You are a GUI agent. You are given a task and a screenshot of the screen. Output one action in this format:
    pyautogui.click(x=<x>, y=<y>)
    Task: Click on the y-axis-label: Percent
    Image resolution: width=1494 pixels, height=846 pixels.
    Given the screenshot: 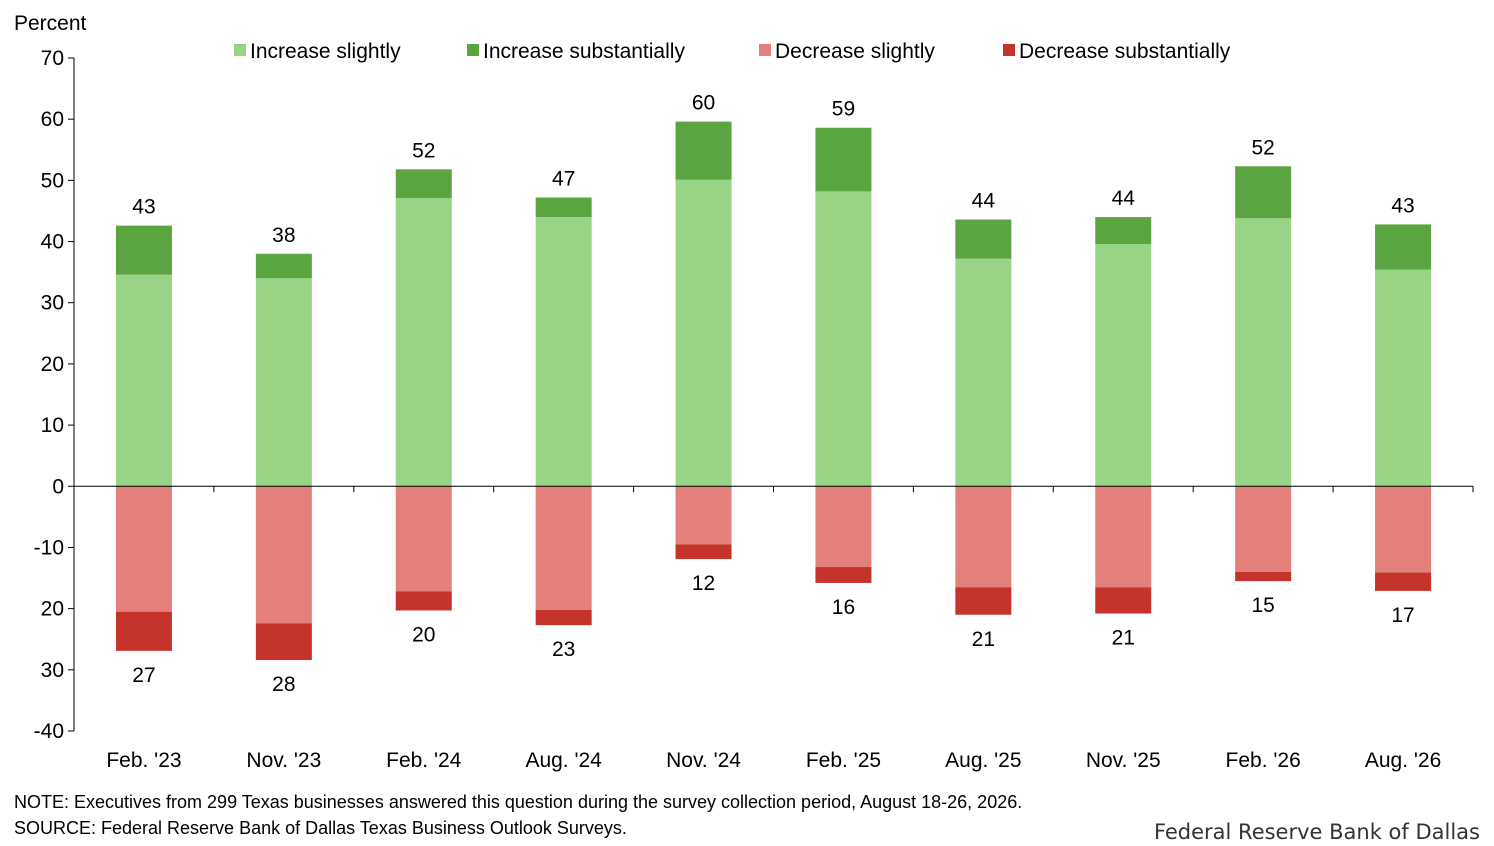 What is the action you would take?
    pyautogui.click(x=50, y=23)
    